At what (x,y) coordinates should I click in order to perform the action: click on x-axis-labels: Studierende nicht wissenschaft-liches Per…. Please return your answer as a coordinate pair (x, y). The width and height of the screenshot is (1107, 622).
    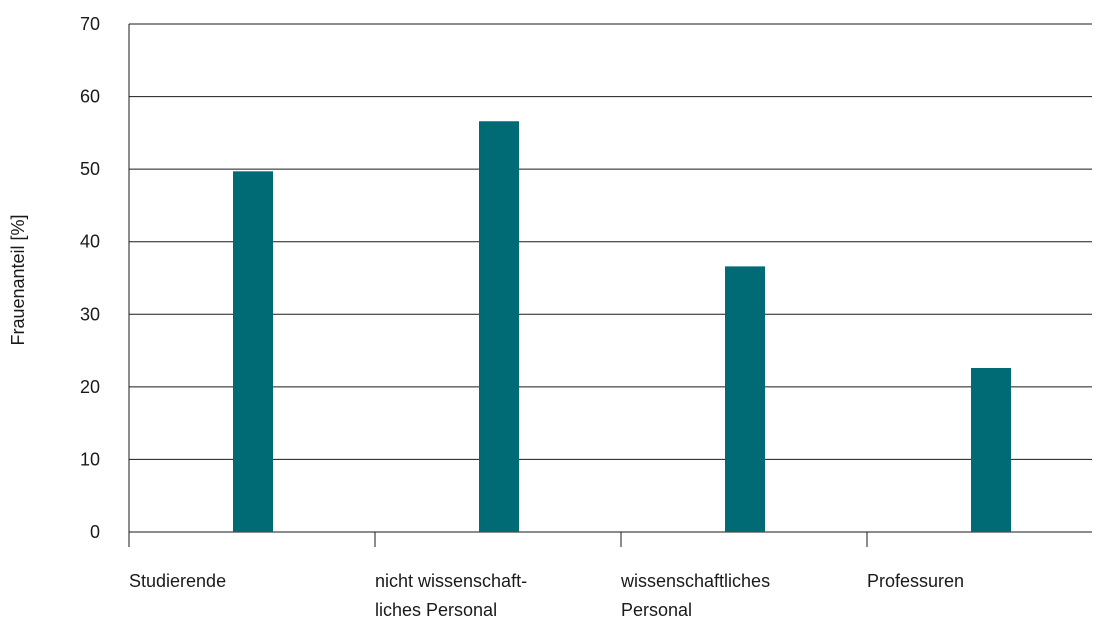
    Looking at the image, I should click on (546, 595).